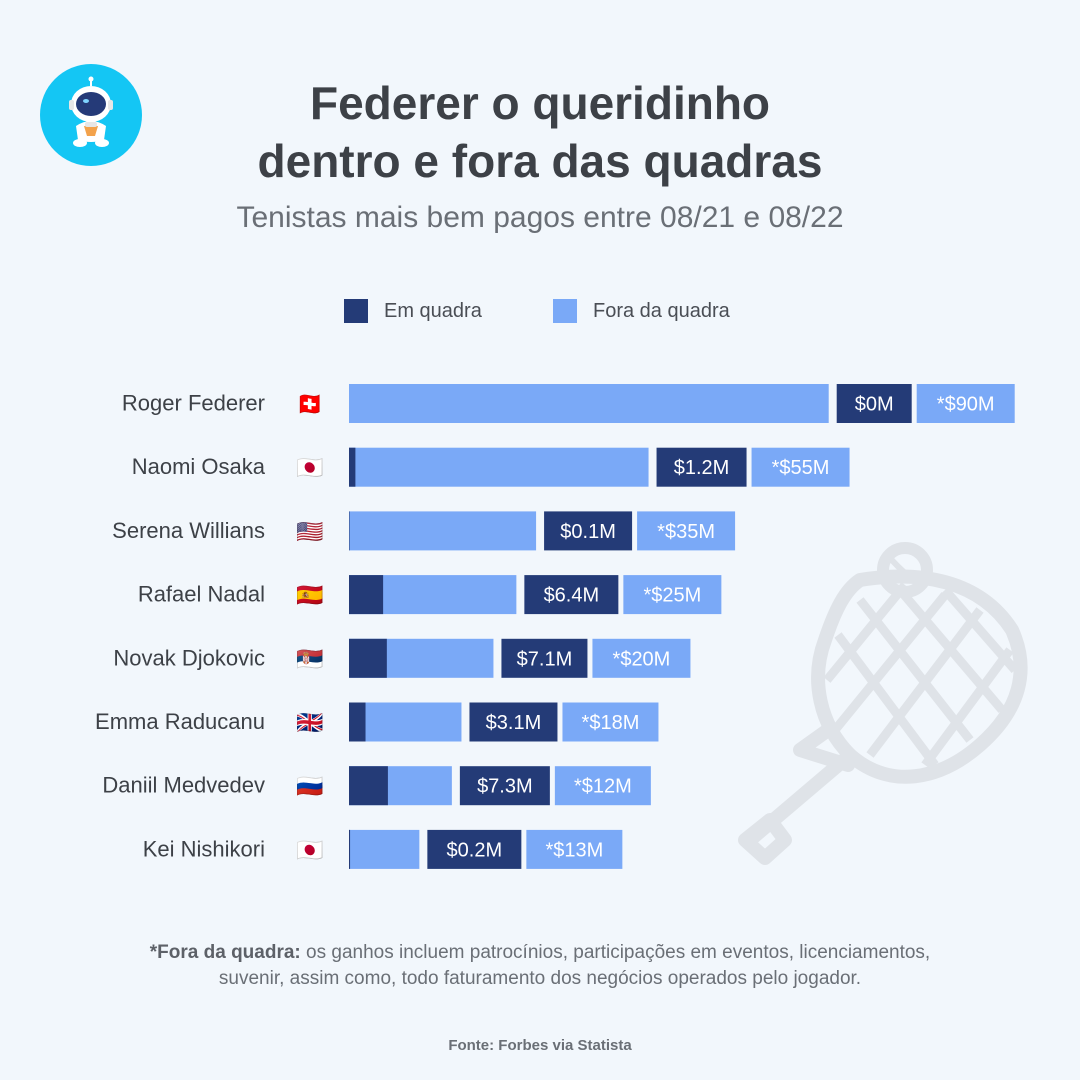 The image size is (1080, 1080). I want to click on value-label-em-quadra: $6.4M, so click(572, 596).